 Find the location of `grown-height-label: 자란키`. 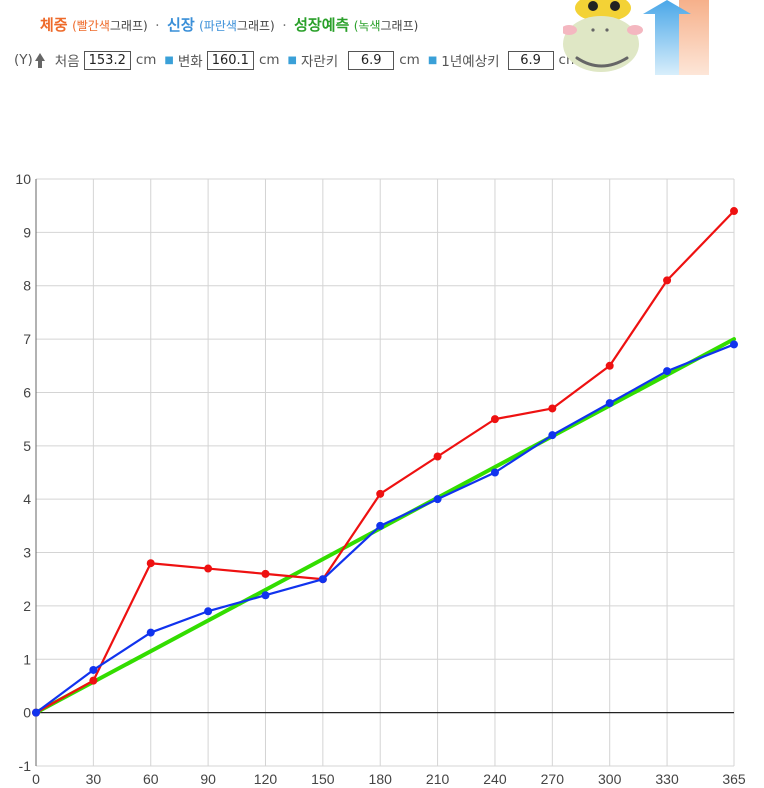

grown-height-label: 자란키 is located at coordinates (319, 62).